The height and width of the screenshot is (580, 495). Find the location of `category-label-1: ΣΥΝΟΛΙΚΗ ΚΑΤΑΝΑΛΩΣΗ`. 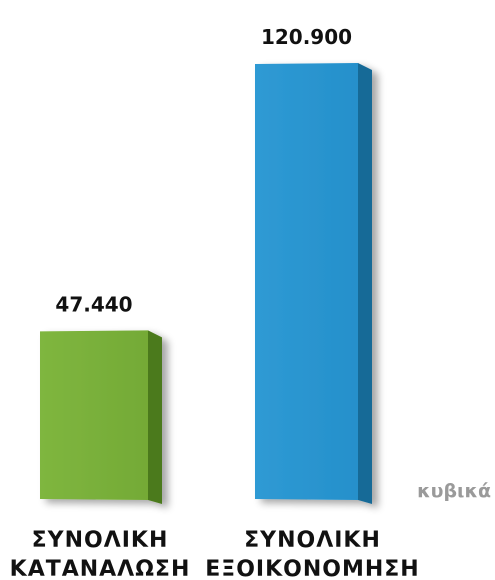

category-label-1: ΣΥΝΟΛΙΚΗ ΚΑΤΑΝΑΛΩΣΗ is located at coordinates (100, 554).